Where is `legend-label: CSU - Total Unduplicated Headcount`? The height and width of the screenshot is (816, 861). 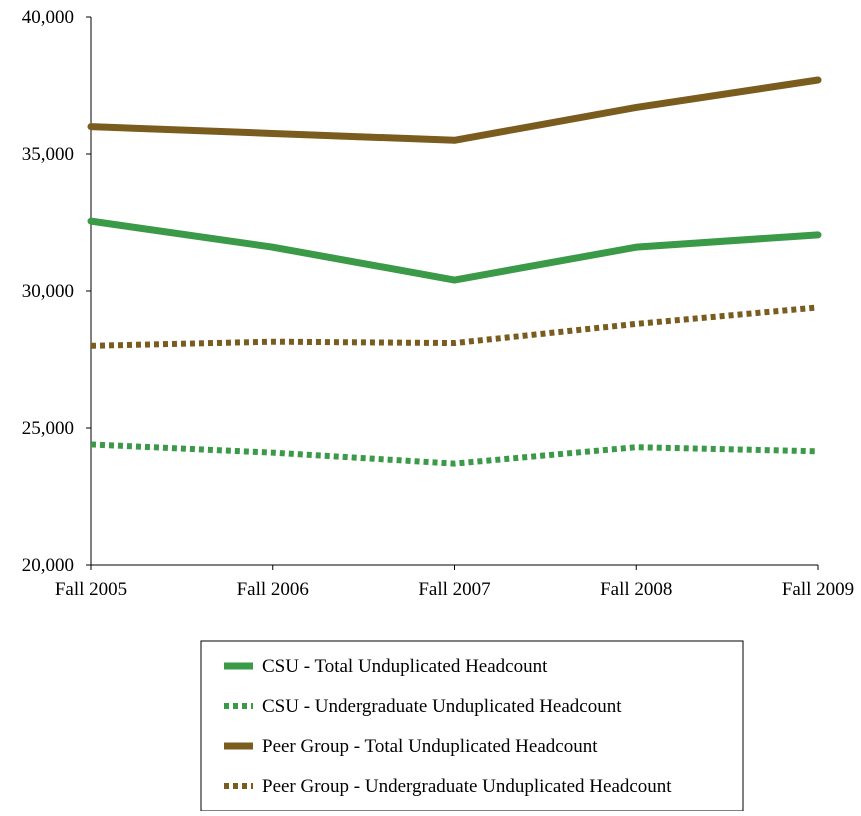
legend-label: CSU - Total Unduplicated Headcount is located at coordinates (405, 666).